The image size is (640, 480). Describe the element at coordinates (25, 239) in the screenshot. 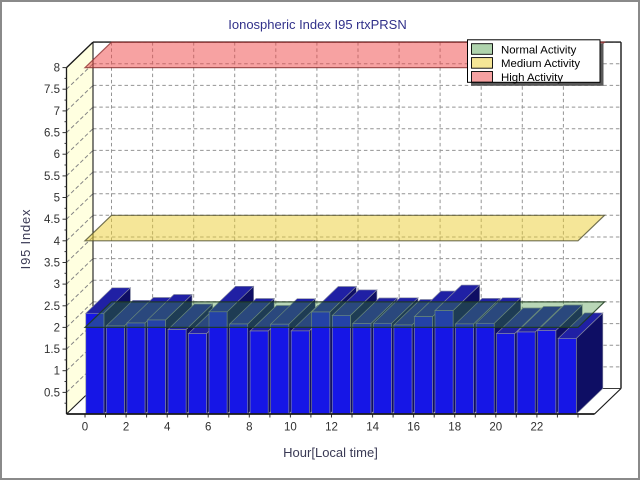

I see `svg-text: I95 Index` at that location.